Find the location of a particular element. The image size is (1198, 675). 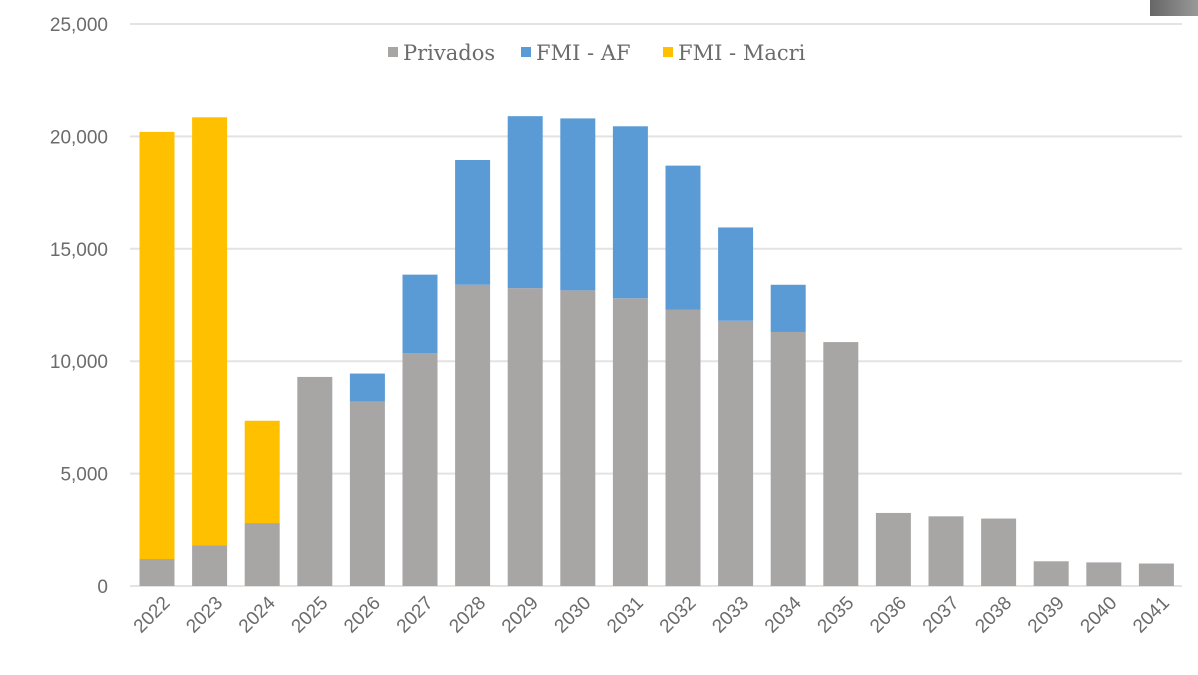

bar-fmi-macri-2024 is located at coordinates (262, 472).